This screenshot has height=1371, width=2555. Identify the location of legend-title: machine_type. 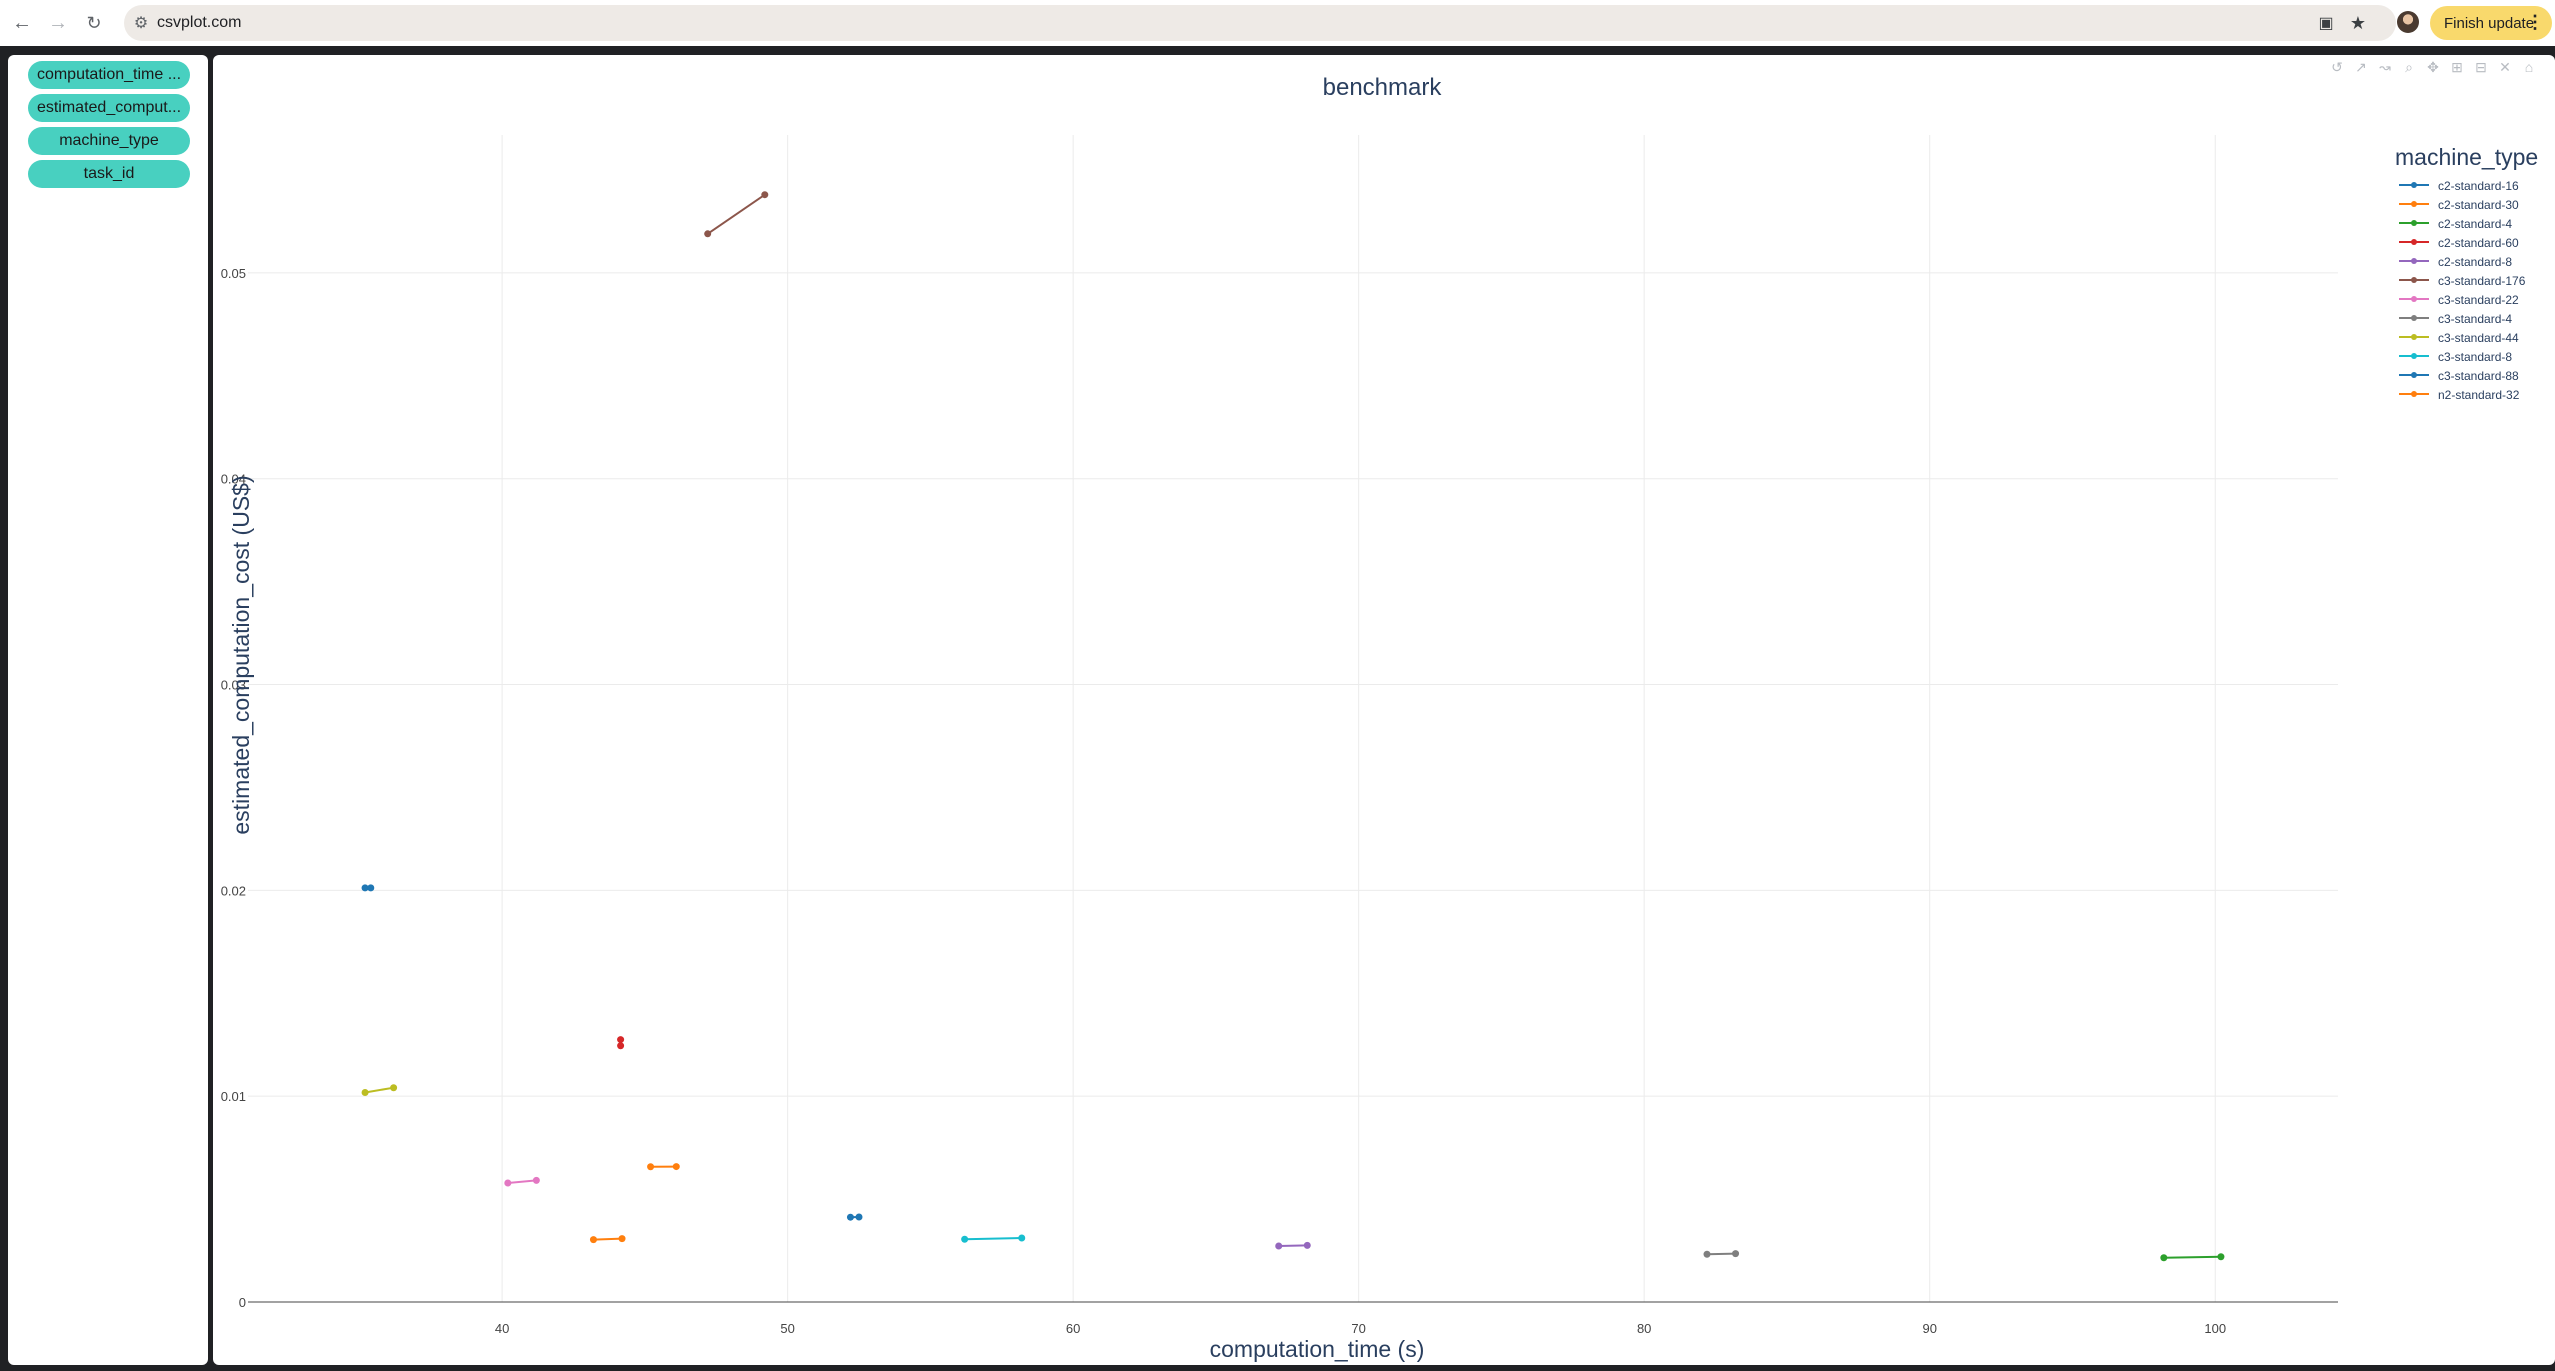
(2466, 157).